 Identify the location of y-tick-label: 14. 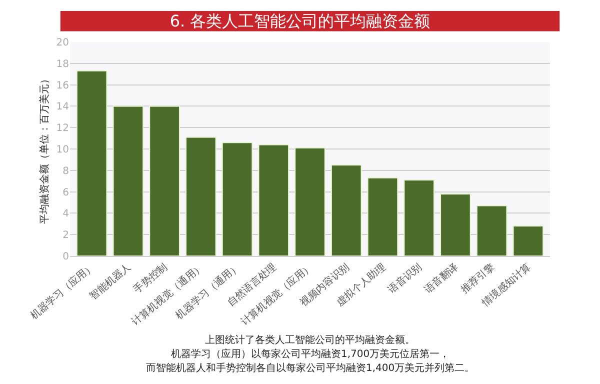
(62, 107).